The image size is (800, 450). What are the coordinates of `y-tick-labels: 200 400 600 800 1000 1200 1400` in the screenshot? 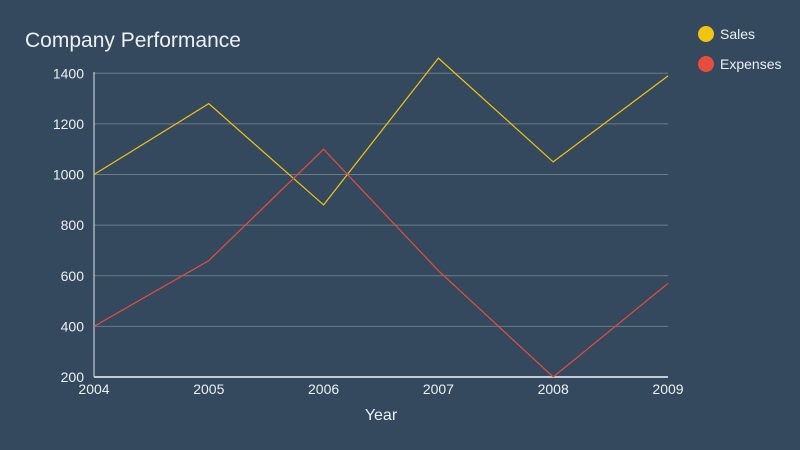 It's located at (68, 225).